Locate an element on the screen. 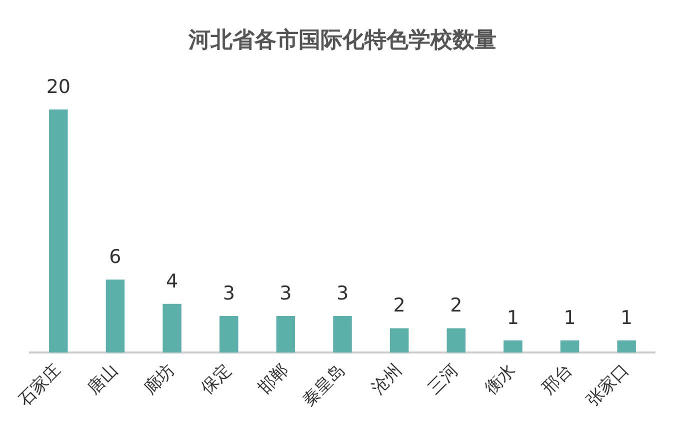 This screenshot has width=680, height=424. x-tick-label: 邢台 is located at coordinates (557, 379).